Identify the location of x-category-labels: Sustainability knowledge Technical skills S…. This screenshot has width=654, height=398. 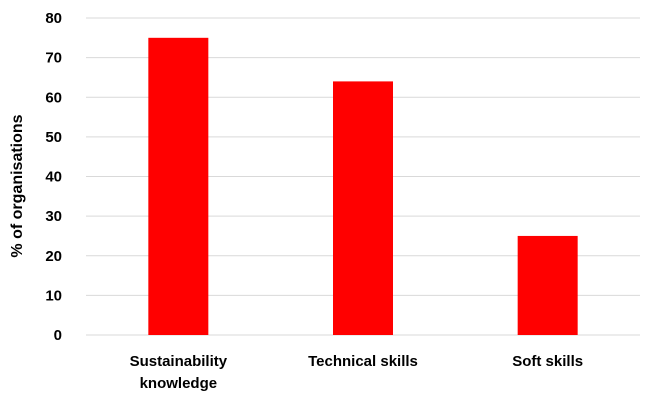
(357, 372).